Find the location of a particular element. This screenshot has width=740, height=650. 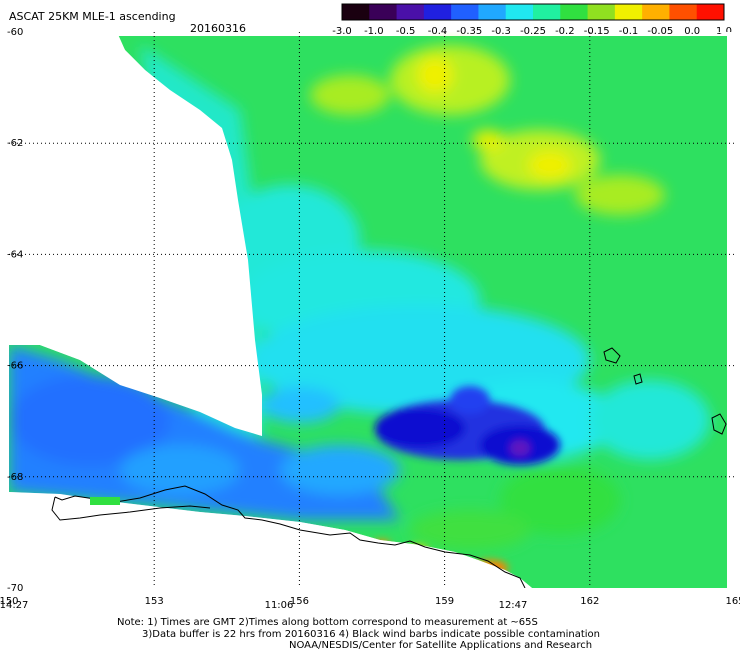

longitude-tick-label: 156 is located at coordinates (299, 601).